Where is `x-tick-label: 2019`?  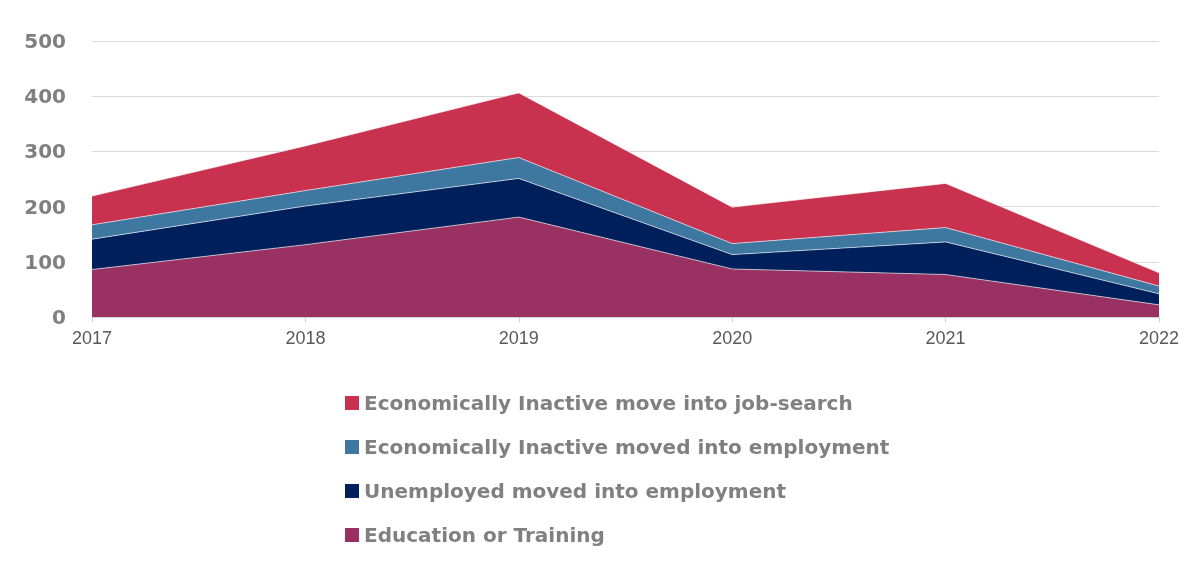
x-tick-label: 2019 is located at coordinates (518, 338).